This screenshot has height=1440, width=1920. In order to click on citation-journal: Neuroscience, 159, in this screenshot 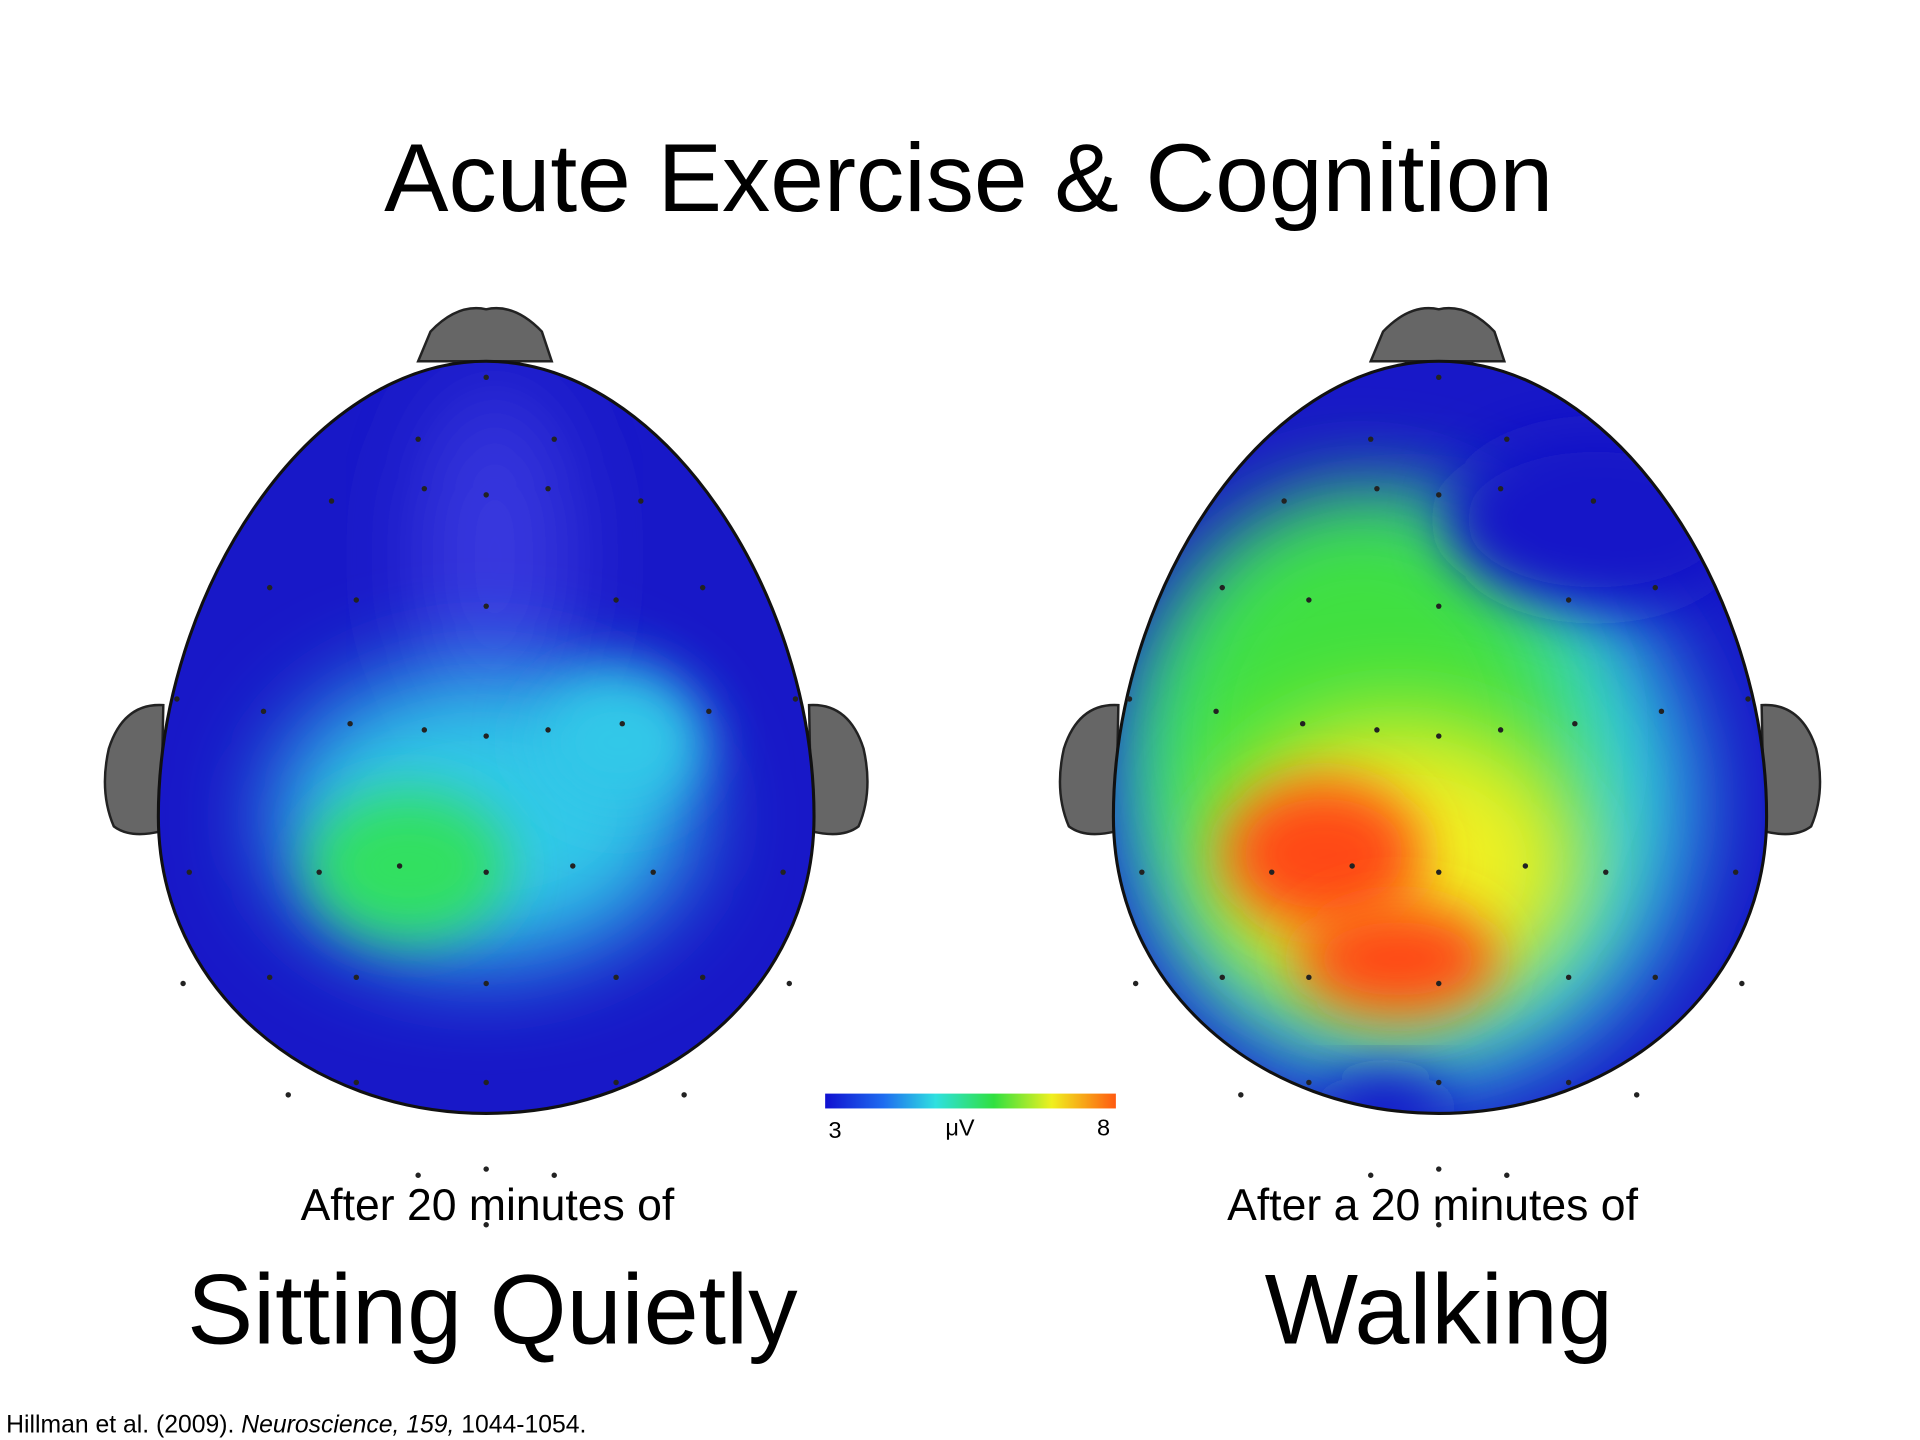, I will do `click(347, 1425)`.